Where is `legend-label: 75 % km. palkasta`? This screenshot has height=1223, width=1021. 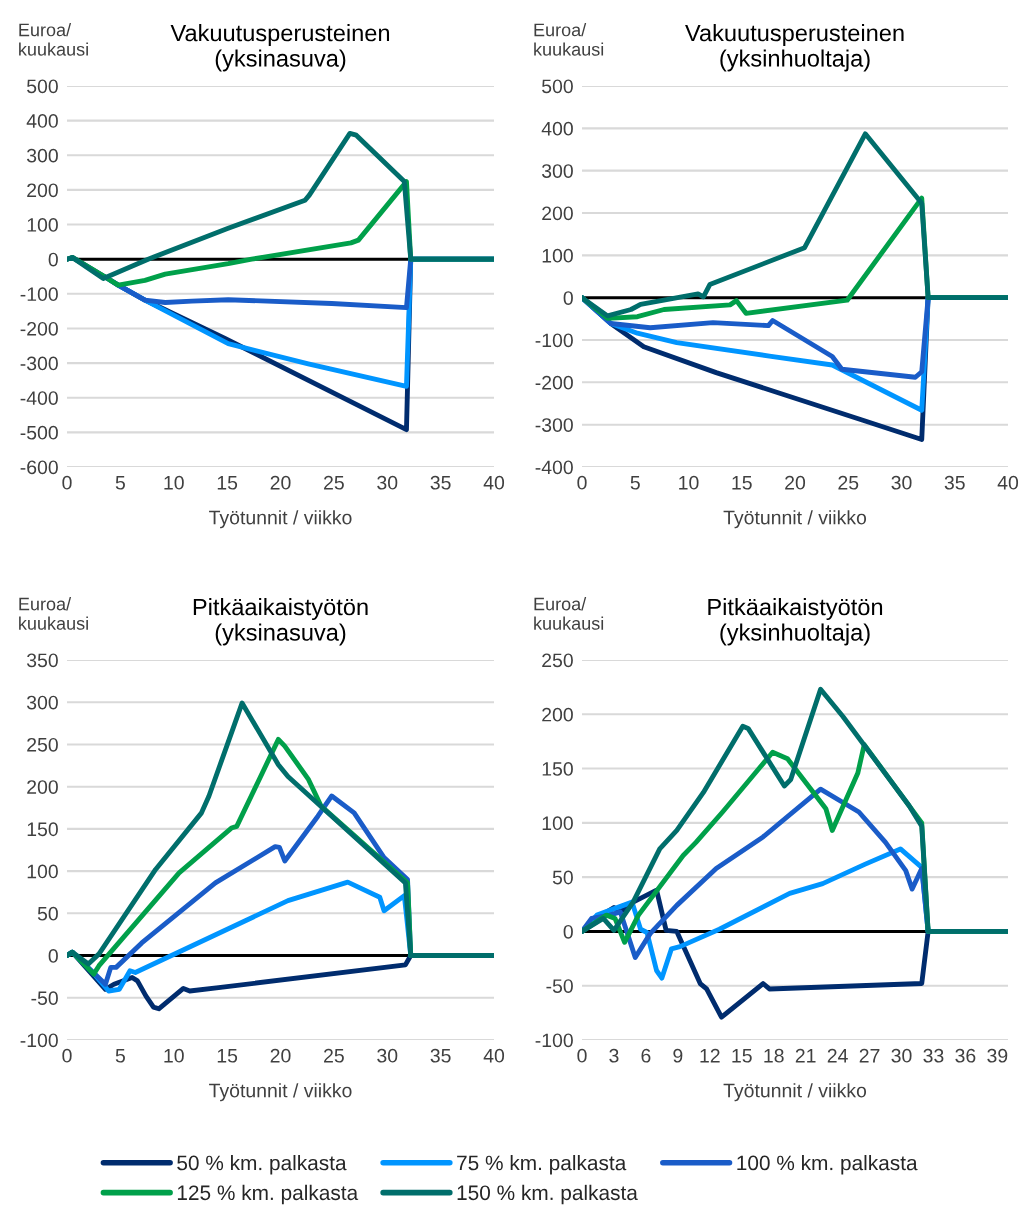 legend-label: 75 % km. palkasta is located at coordinates (542, 1164).